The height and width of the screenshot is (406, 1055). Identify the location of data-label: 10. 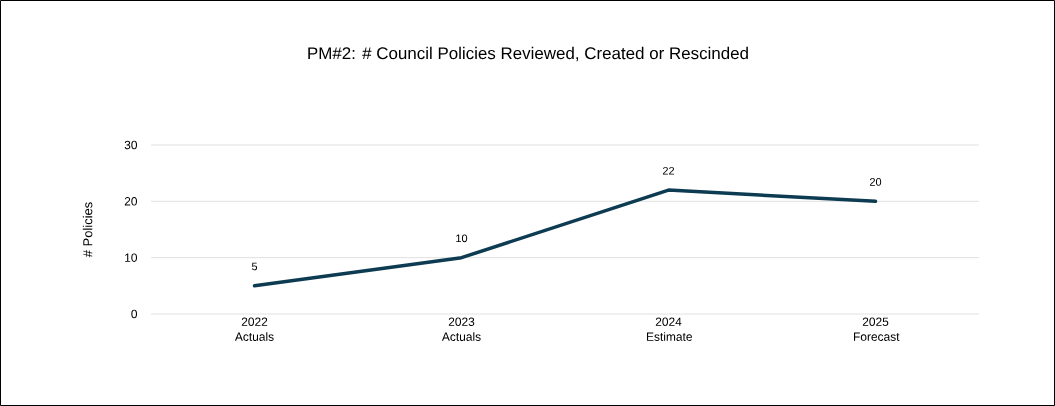
(462, 238).